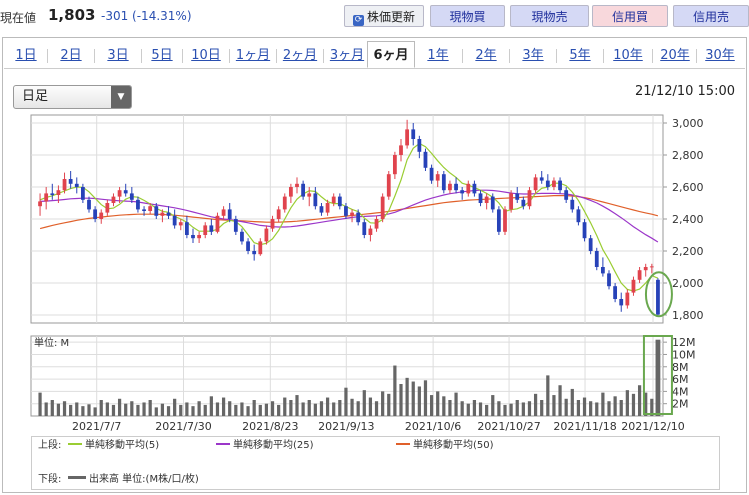 This screenshot has height=495, width=749. Describe the element at coordinates (72, 97) in the screenshot. I see `interval-select: 日足 ▼` at that location.